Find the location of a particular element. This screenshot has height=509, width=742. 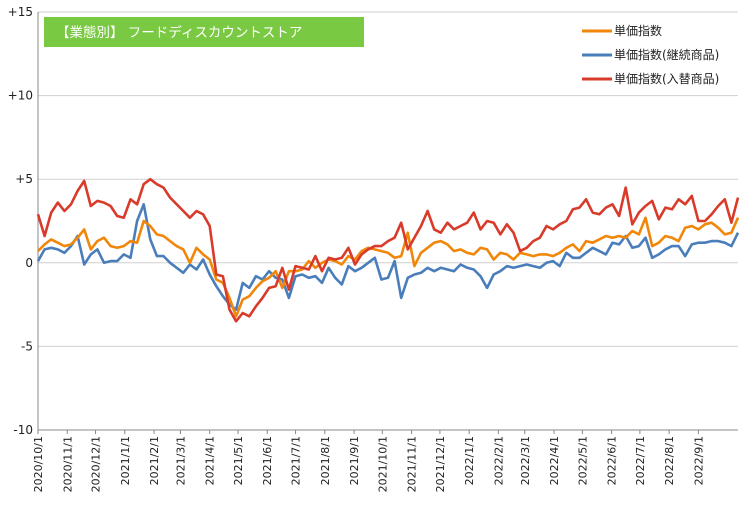

legend-label-2: 単価指数(入替商品) is located at coordinates (666, 78).